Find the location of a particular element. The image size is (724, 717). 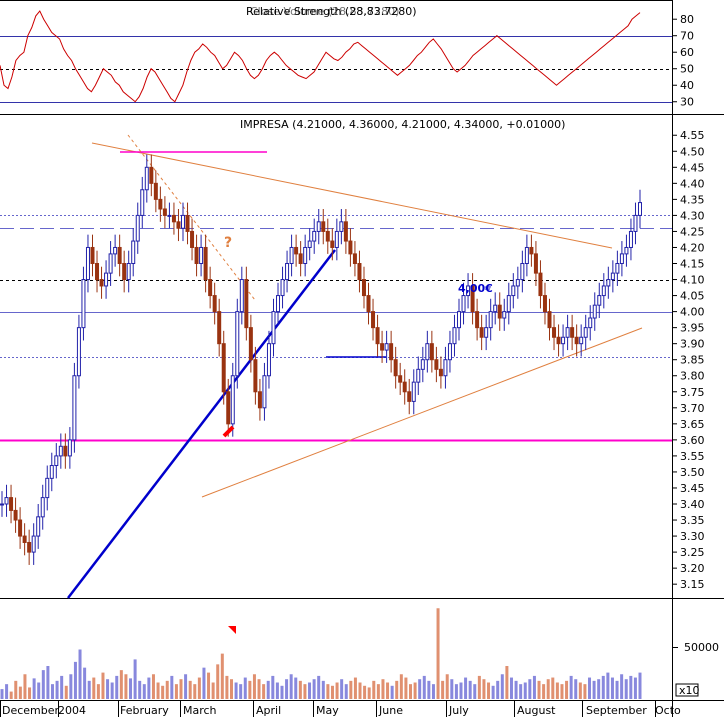

price-tick-label: 3.65 is located at coordinates (692, 424).